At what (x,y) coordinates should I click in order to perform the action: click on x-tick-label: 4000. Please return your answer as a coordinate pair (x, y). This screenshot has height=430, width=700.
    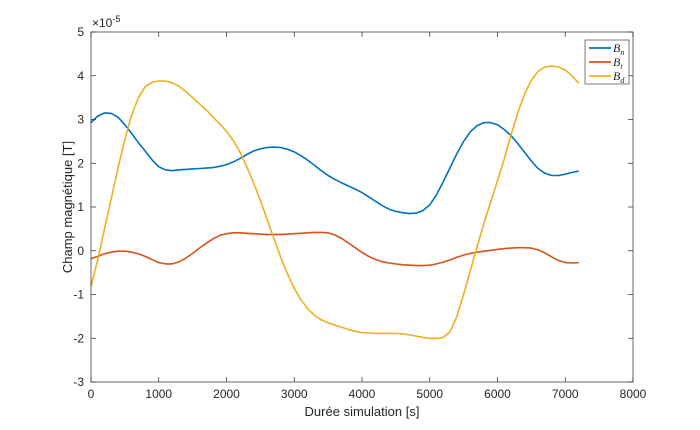
    Looking at the image, I should click on (362, 394).